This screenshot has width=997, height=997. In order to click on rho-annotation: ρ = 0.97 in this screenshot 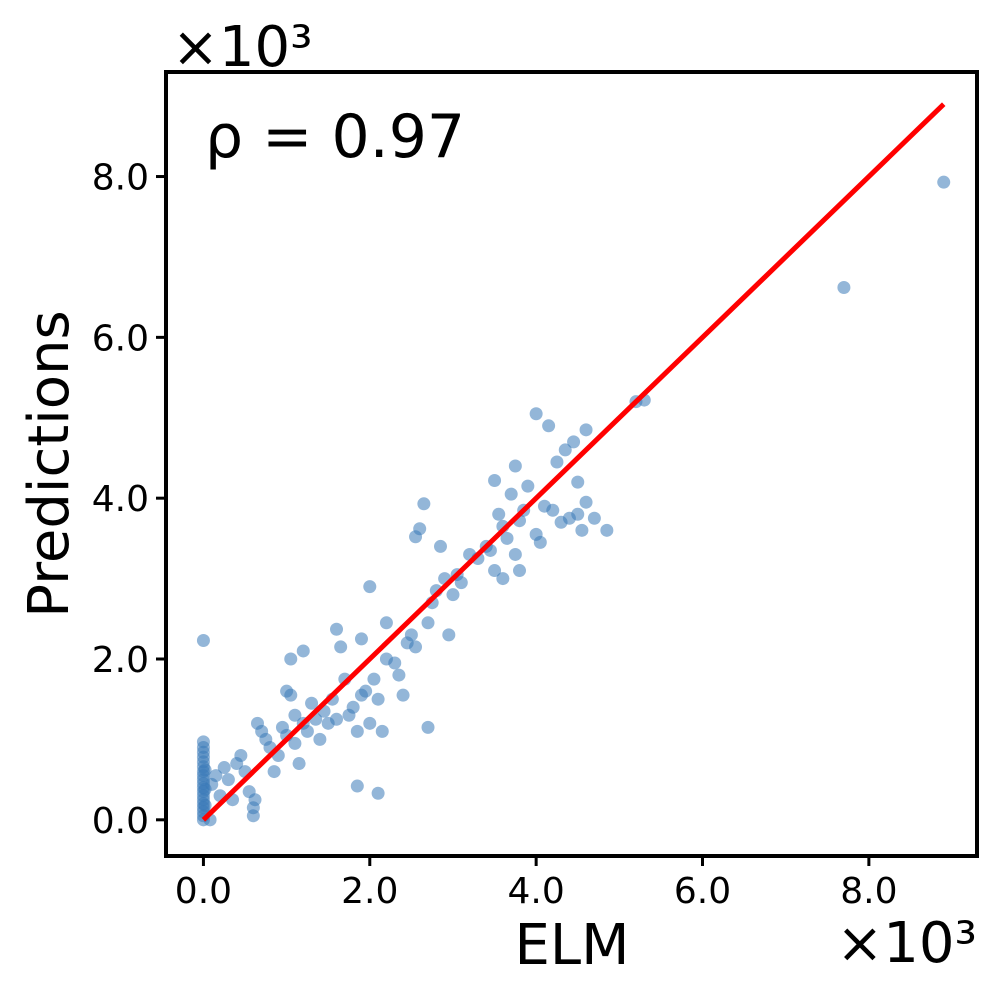, I will do `click(335, 137)`.